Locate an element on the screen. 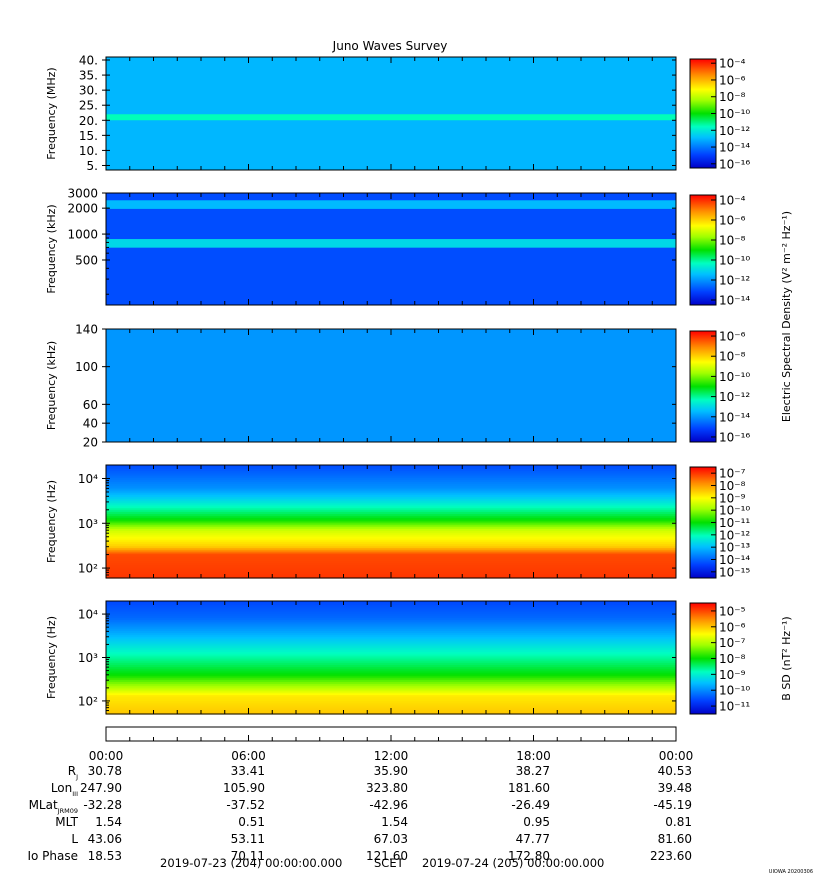 This screenshot has height=880, width=815. chart-title: Juno Waves Survey is located at coordinates (390, 46).